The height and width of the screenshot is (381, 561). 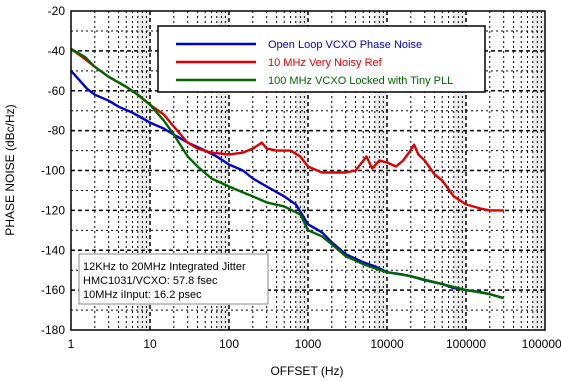 I want to click on y-tick-labels: -20 -40 -60 -80 -100 -120 -140 -160 -180, so click(x=53, y=170).